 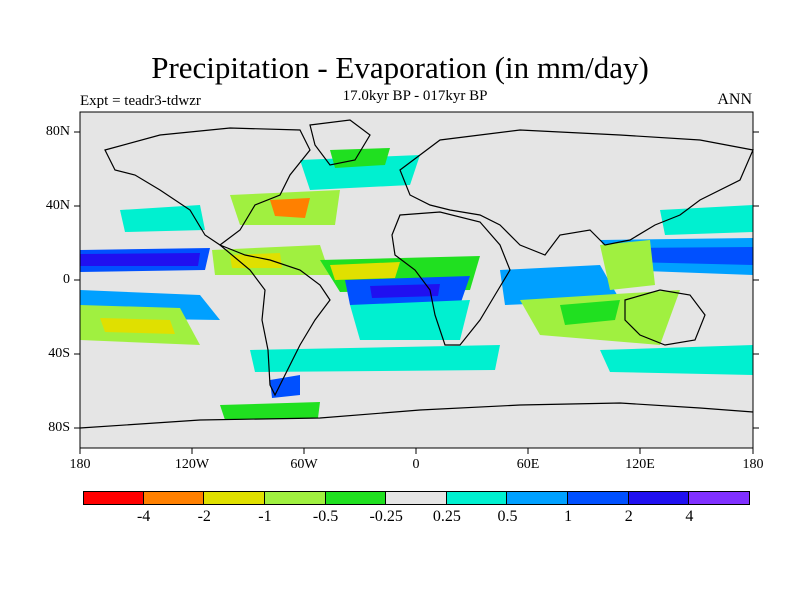 What do you see at coordinates (628, 516) in the screenshot?
I see `colorbar-label: 2` at bounding box center [628, 516].